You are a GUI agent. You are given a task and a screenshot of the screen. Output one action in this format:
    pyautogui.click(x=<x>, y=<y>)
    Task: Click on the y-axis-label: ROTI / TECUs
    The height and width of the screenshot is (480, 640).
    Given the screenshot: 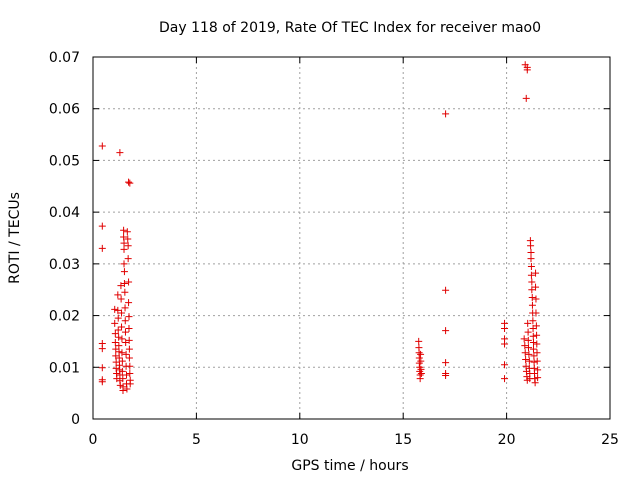 What is the action you would take?
    pyautogui.click(x=15, y=238)
    